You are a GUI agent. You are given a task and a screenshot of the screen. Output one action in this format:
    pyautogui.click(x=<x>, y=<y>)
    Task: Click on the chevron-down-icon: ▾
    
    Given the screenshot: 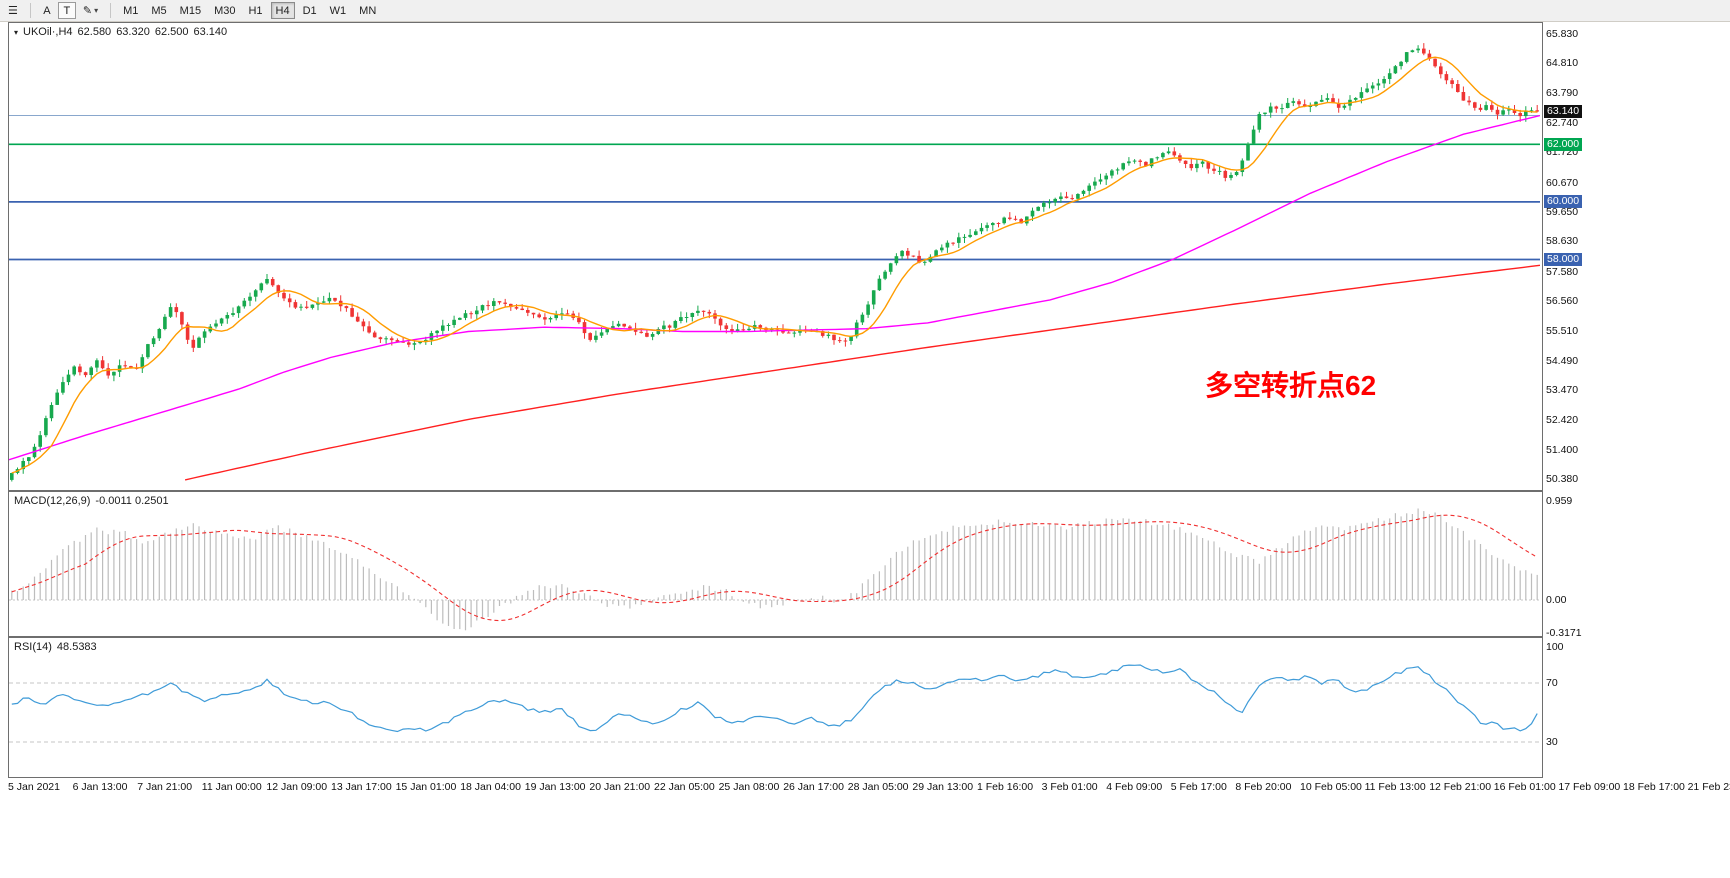 What is the action you would take?
    pyautogui.click(x=96, y=10)
    